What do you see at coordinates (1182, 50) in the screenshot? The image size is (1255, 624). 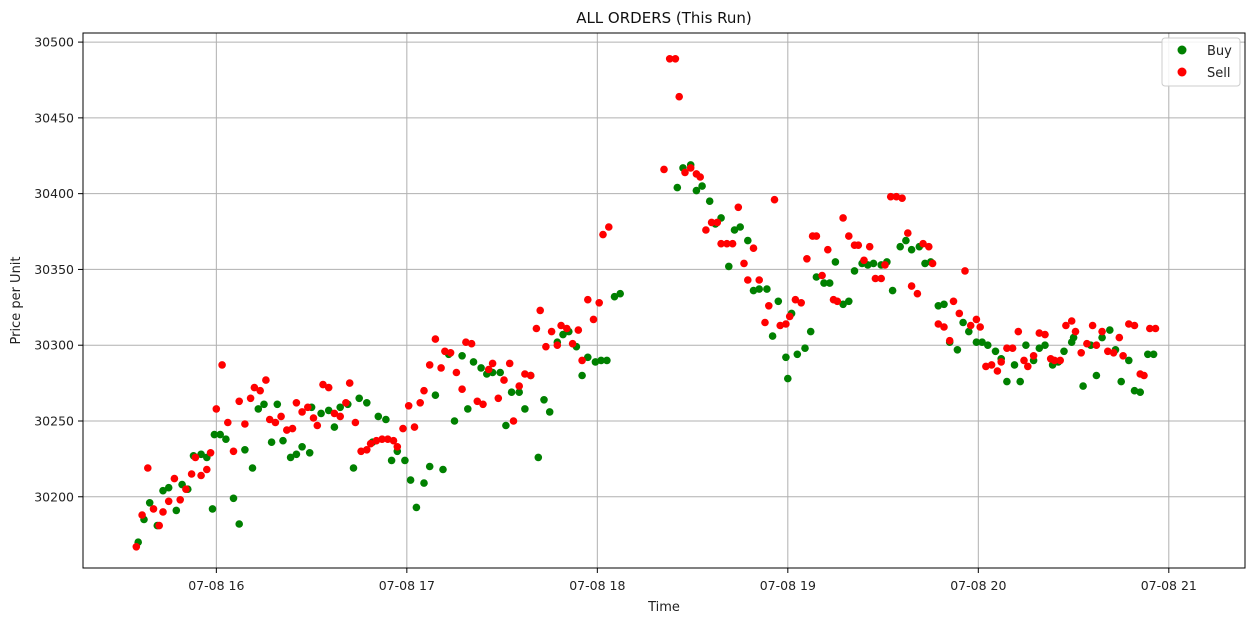 I see `legend-marker-buy` at bounding box center [1182, 50].